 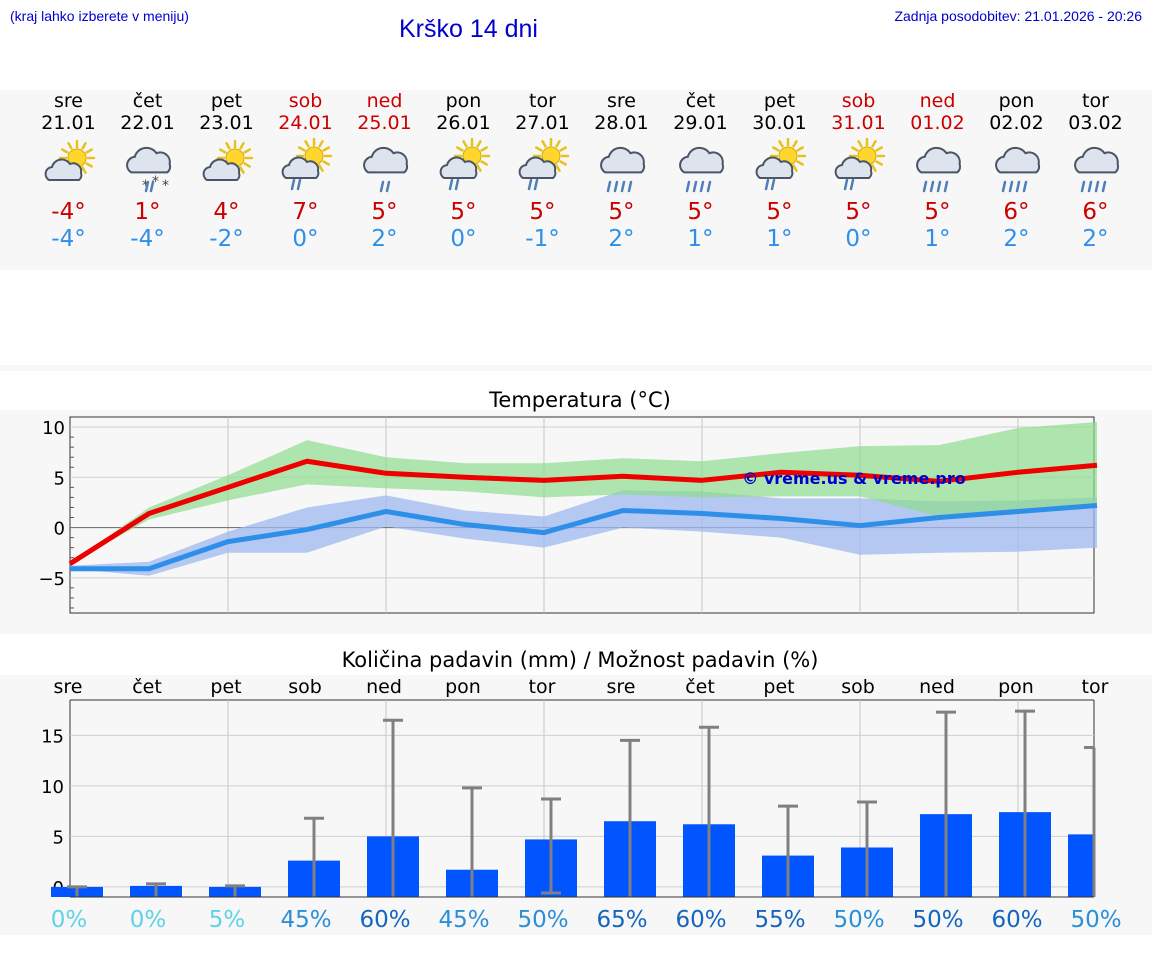 I want to click on max-temp: -4°, so click(x=68, y=212).